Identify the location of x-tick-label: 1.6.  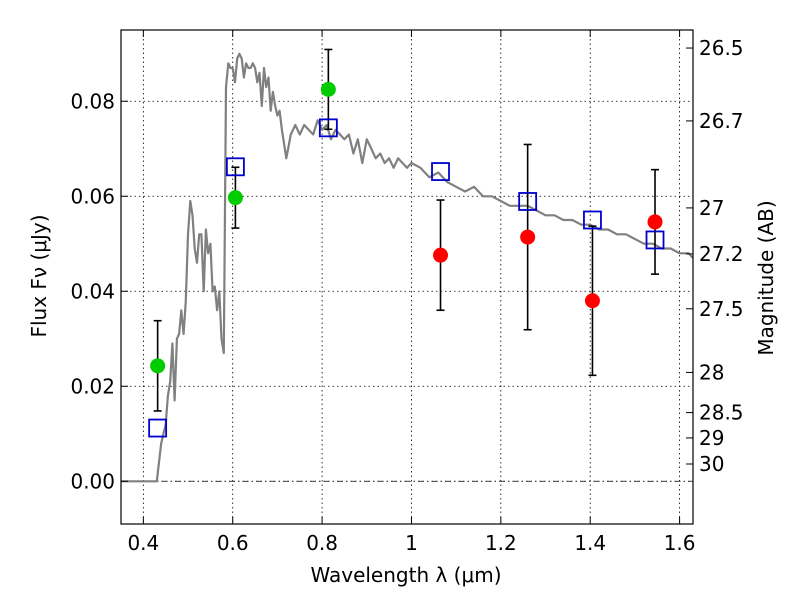
(680, 543).